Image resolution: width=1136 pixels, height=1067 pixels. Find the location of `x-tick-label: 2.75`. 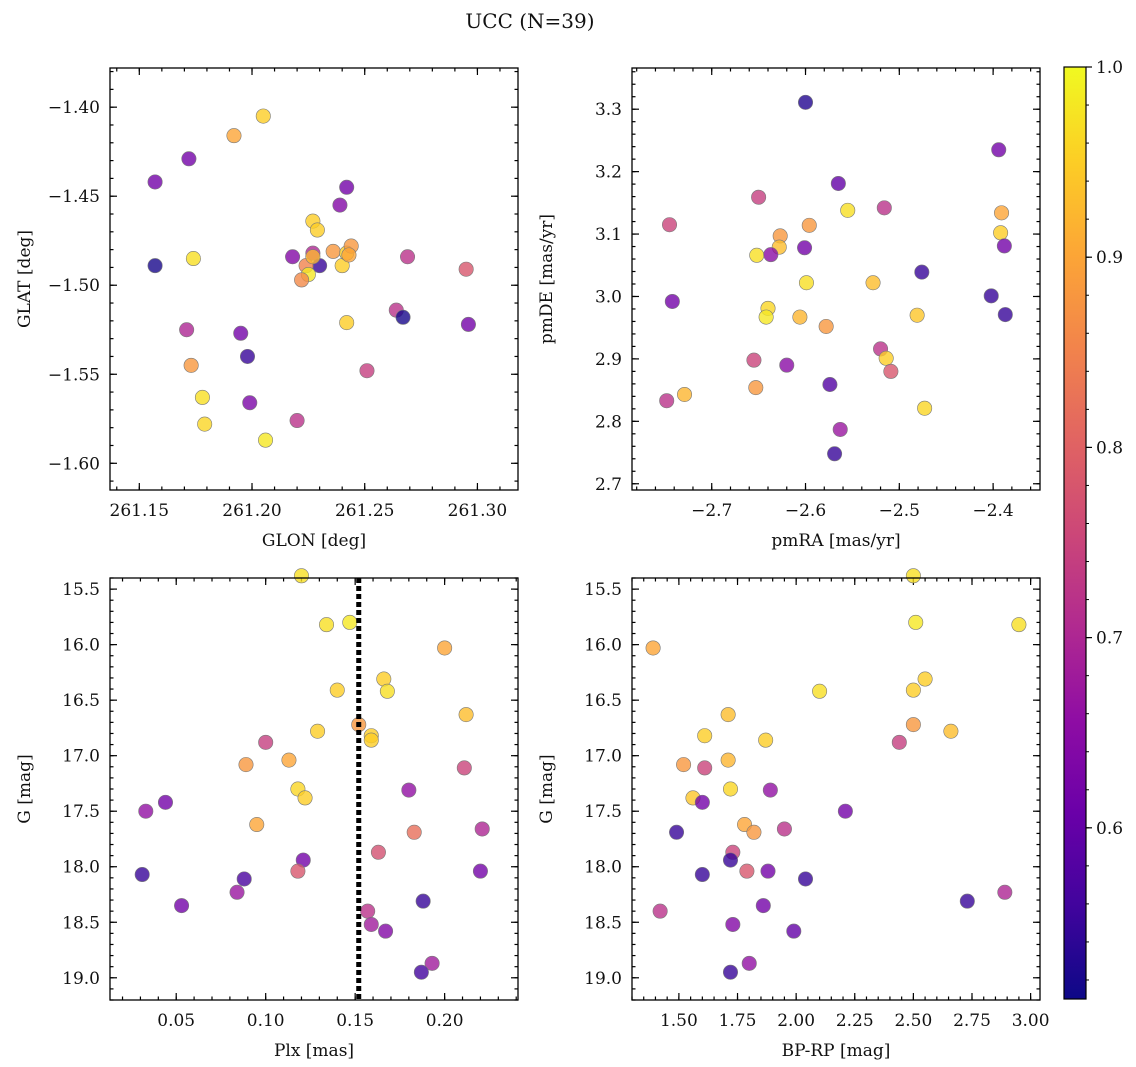

x-tick-label: 2.75 is located at coordinates (972, 1021).